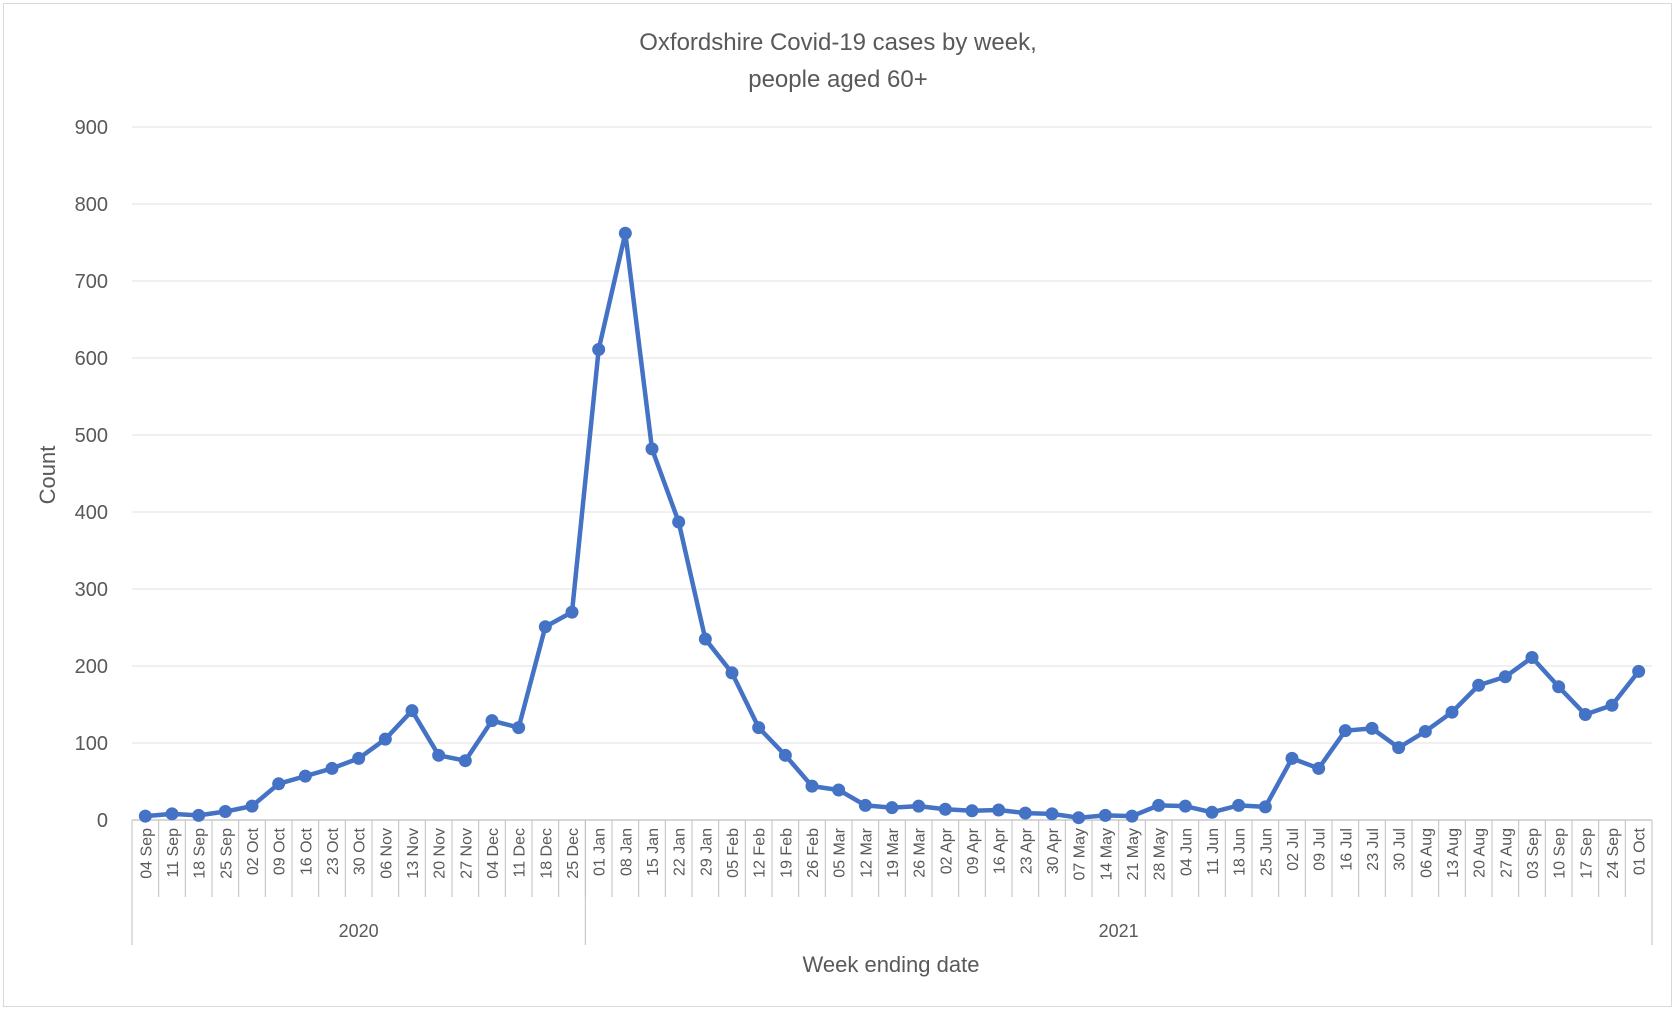 The width and height of the screenshot is (1677, 1012). Describe the element at coordinates (1240, 852) in the screenshot. I see `x-tick-label: 18 Jun` at that location.